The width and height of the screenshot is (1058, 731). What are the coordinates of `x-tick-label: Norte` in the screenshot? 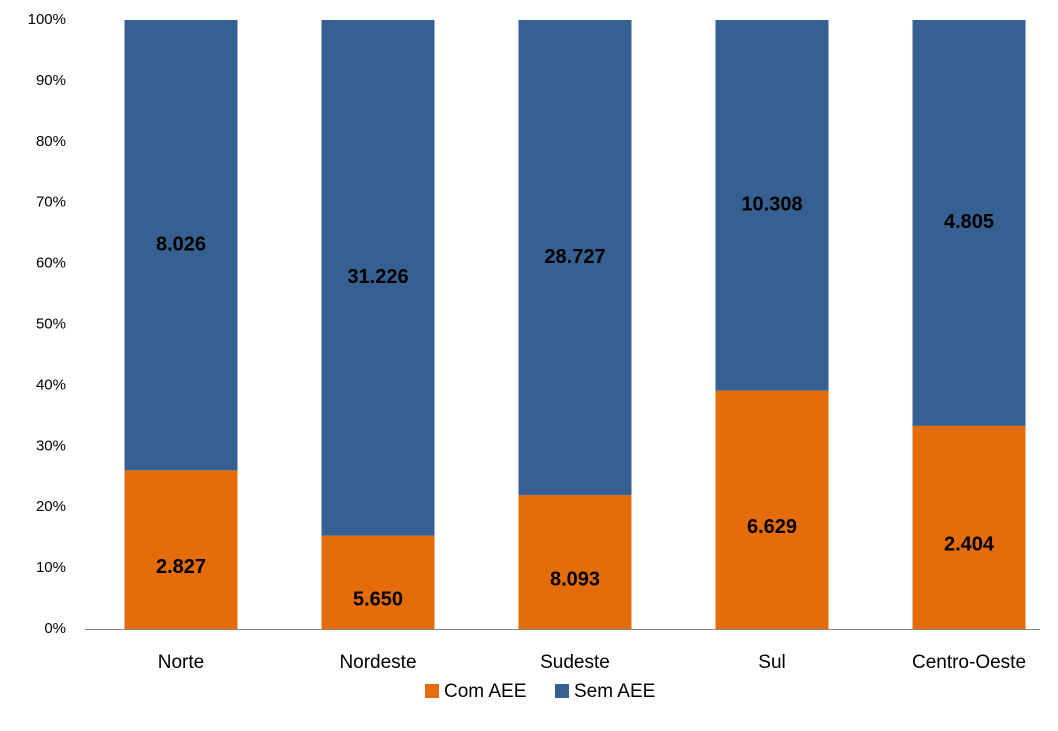 It's located at (181, 662).